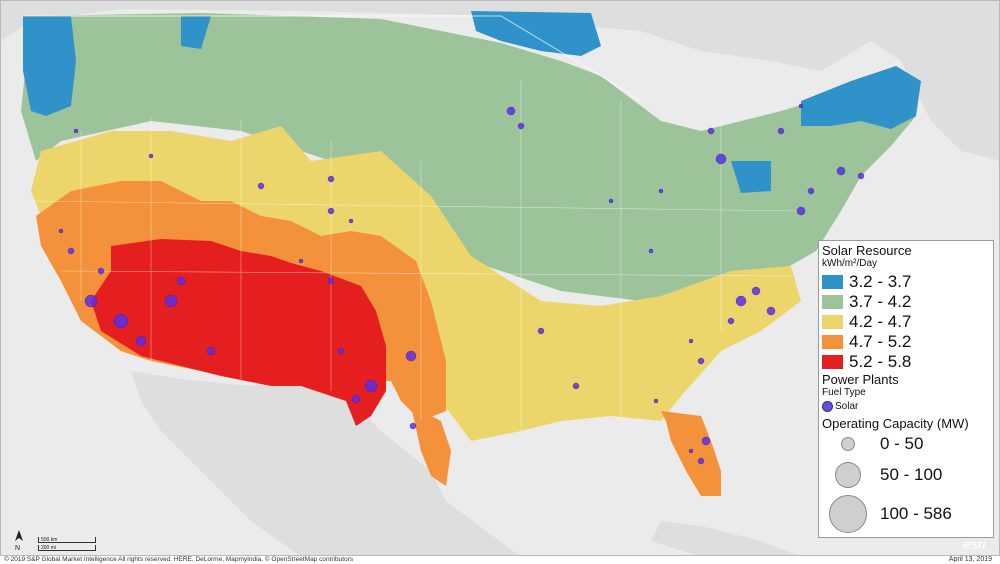 This screenshot has width=1000, height=564. Describe the element at coordinates (880, 321) in the screenshot. I see `legend-class-label: 4.2 - 4.7` at that location.